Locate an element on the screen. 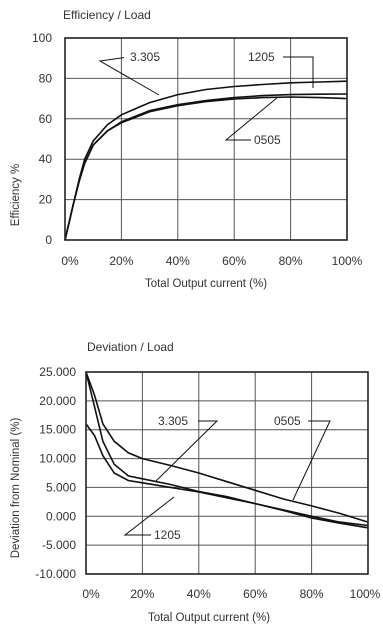 The image size is (383, 629). annotation-bg-3305-bottom is located at coordinates (177, 420).